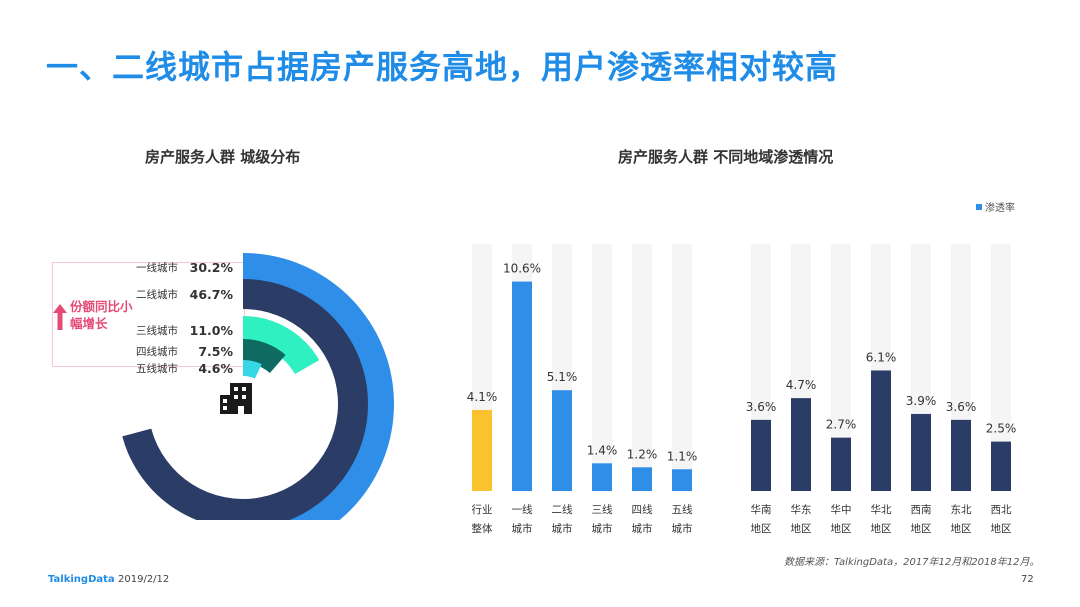 The height and width of the screenshot is (607, 1080). What do you see at coordinates (522, 269) in the screenshot?
I see `bar-value-label: 10.6%` at bounding box center [522, 269].